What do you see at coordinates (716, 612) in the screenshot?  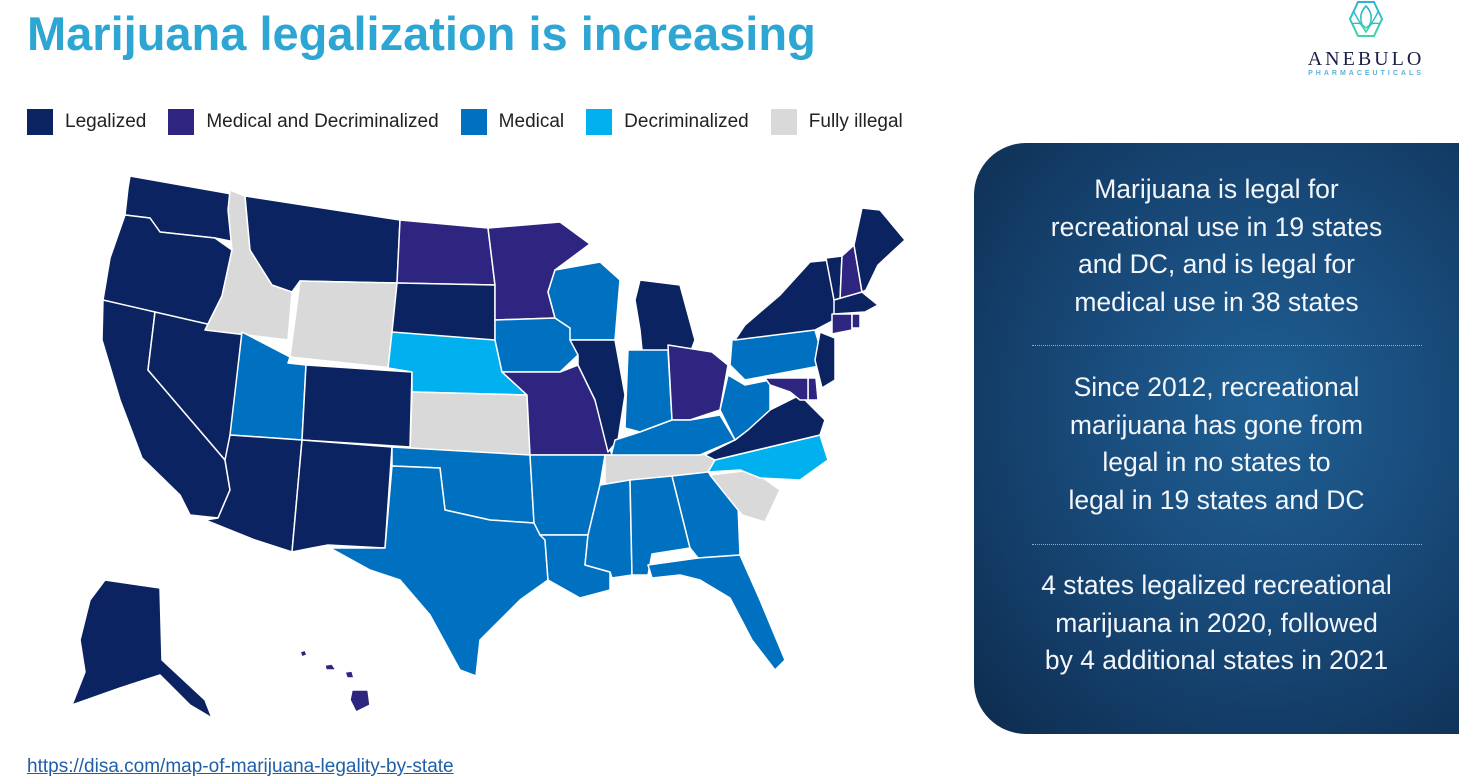 I see `state-fl` at bounding box center [716, 612].